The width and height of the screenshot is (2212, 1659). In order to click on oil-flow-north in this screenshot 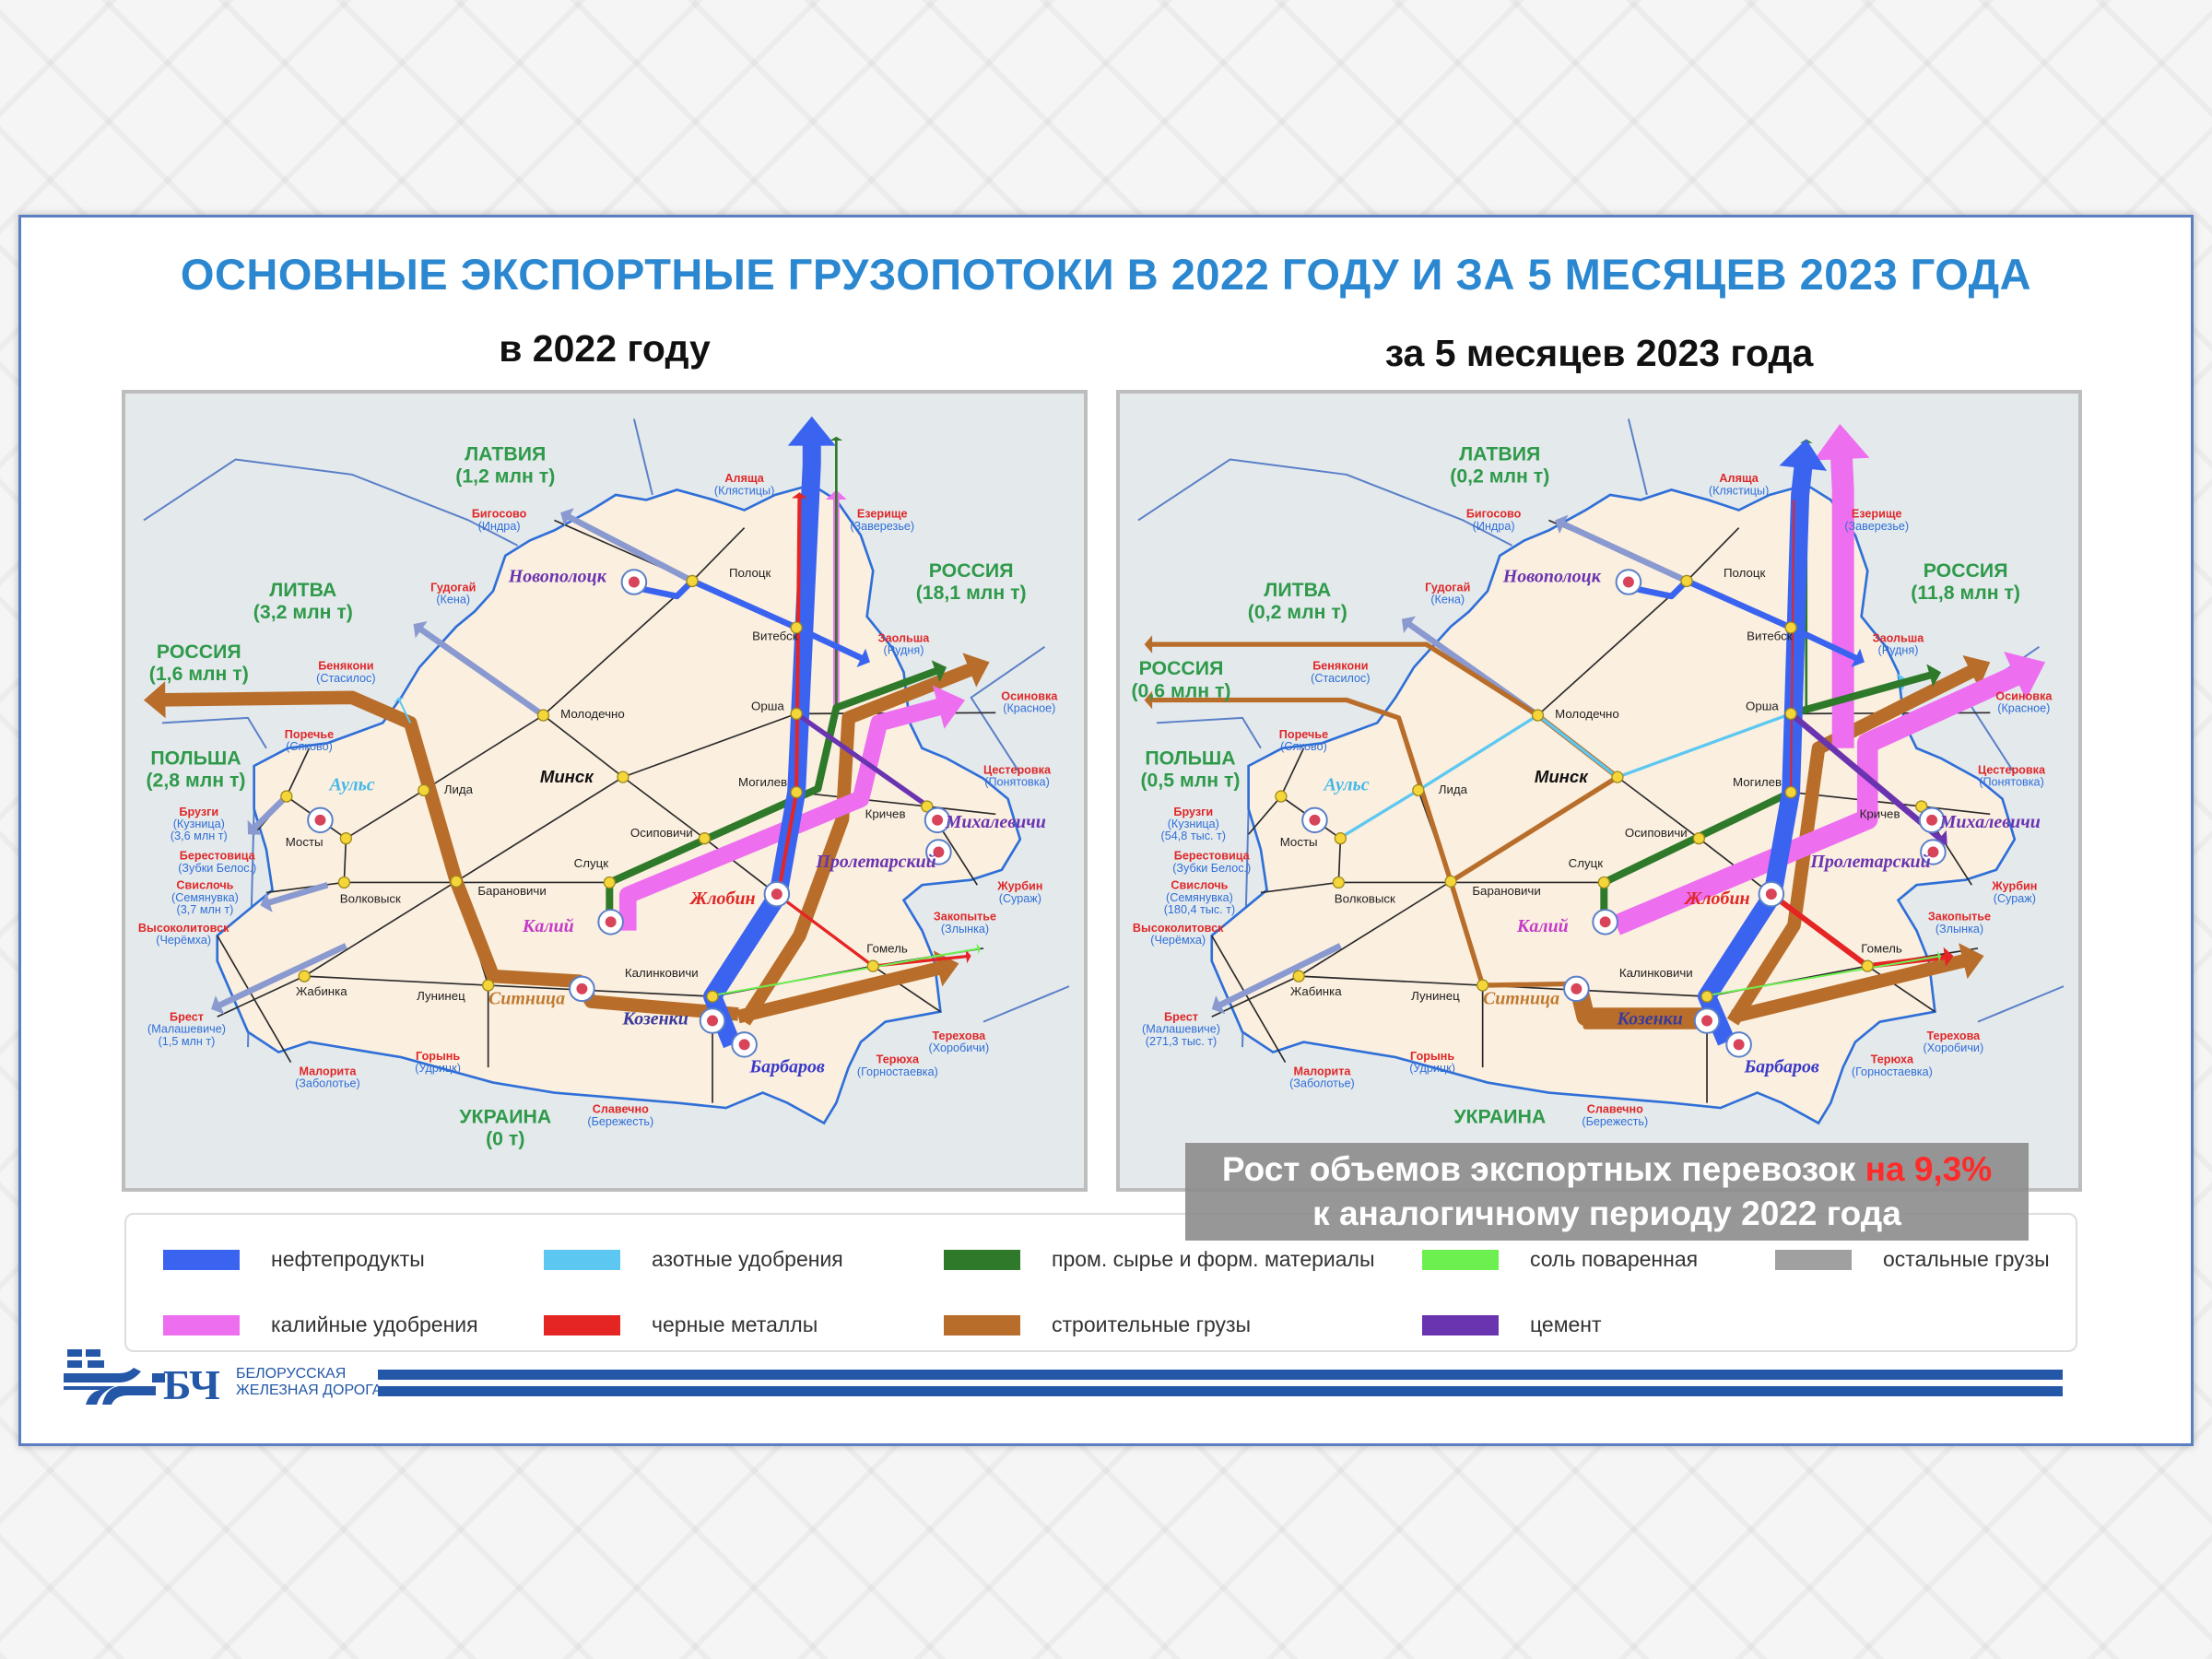, I will do `click(1755, 755)`.